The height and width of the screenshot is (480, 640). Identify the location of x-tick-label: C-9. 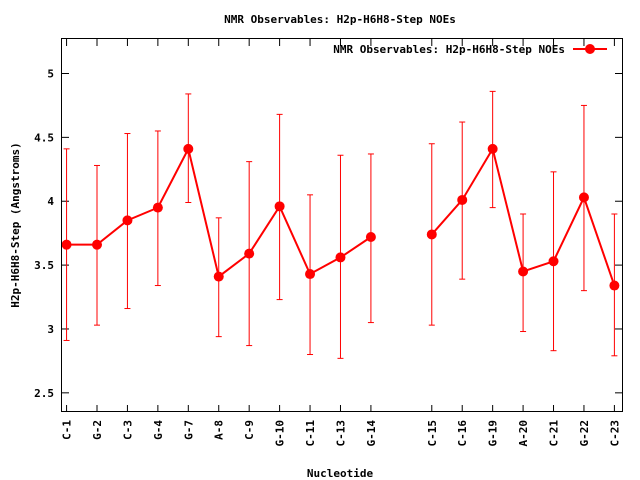
(249, 430).